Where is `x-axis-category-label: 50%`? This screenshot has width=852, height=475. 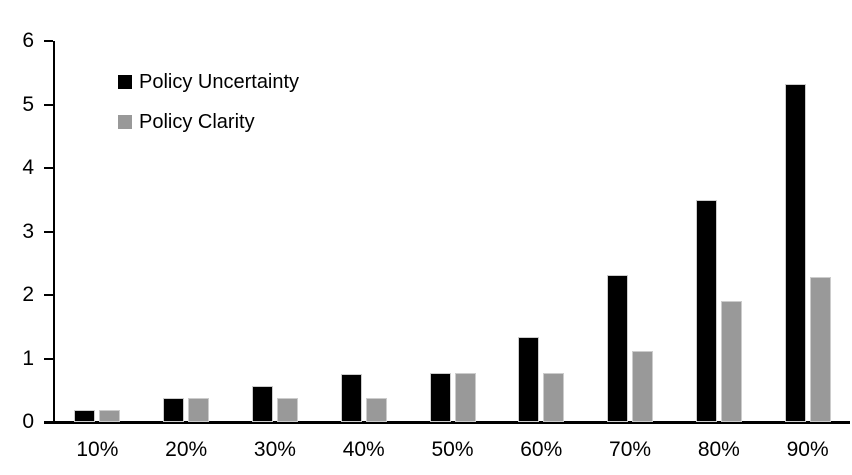
x-axis-category-label: 50% is located at coordinates (452, 449).